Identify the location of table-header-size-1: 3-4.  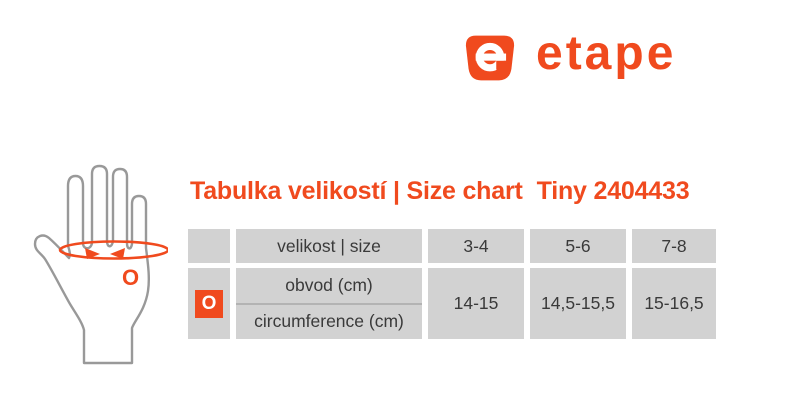
(476, 246).